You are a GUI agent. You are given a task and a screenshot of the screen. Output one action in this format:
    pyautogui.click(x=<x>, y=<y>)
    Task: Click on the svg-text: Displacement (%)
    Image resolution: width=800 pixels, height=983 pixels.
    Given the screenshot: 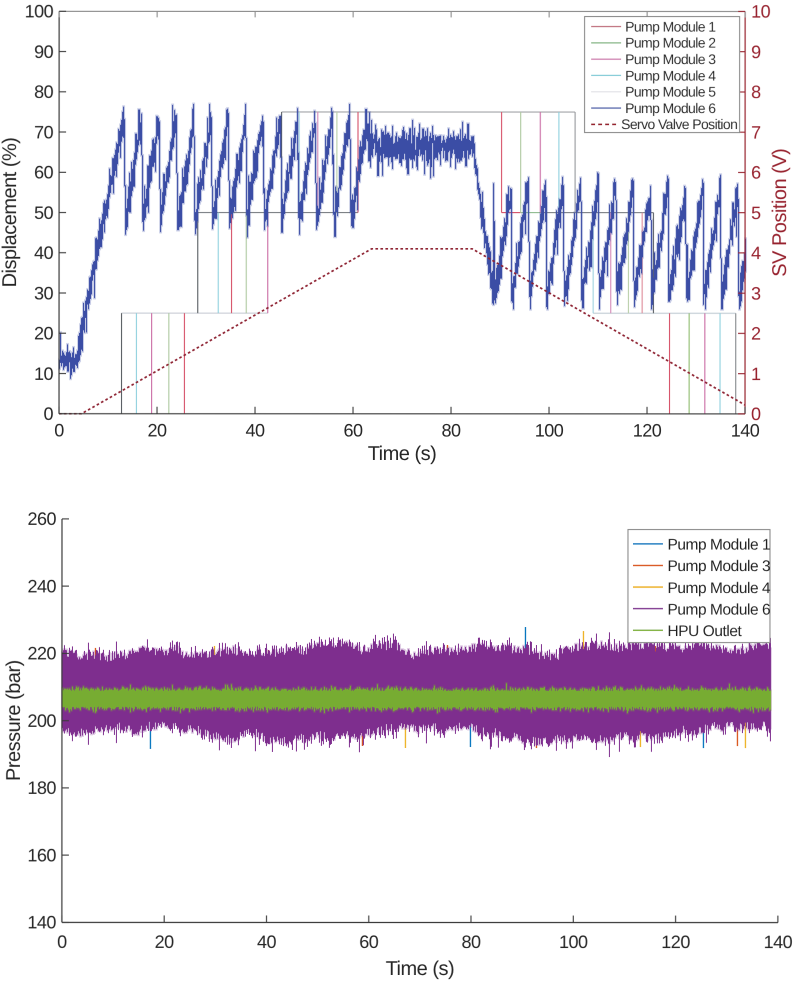 What is the action you would take?
    pyautogui.click(x=10, y=213)
    